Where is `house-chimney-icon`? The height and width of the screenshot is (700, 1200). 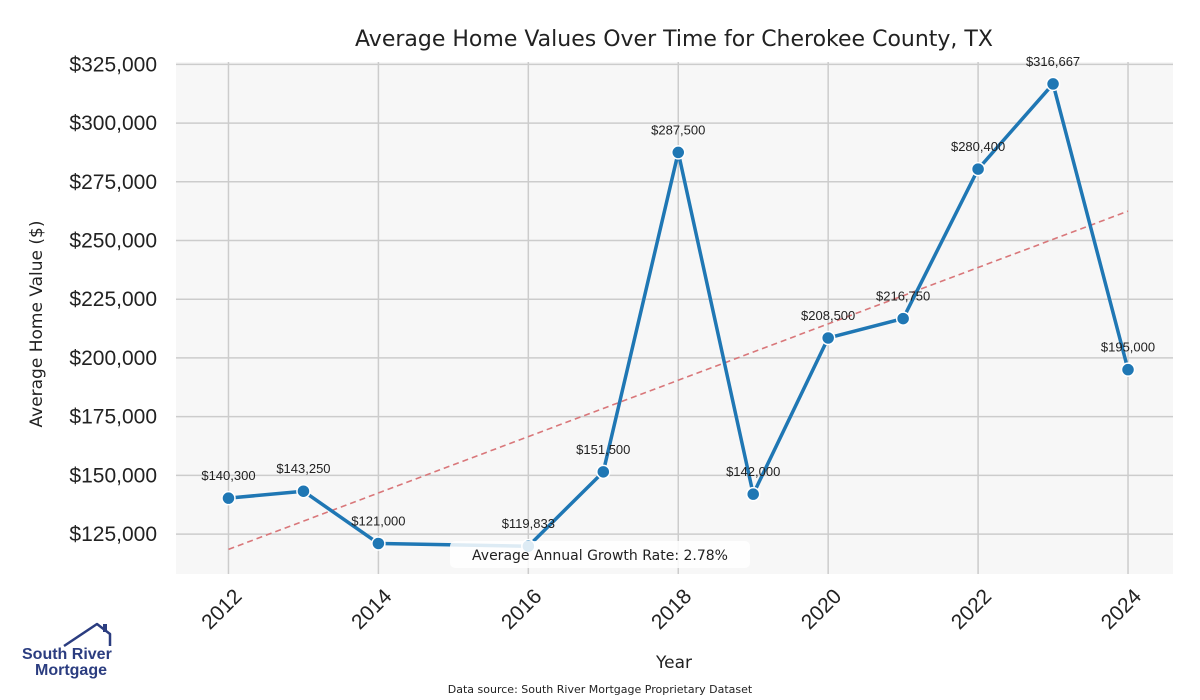
house-chimney-icon is located at coordinates (105, 628).